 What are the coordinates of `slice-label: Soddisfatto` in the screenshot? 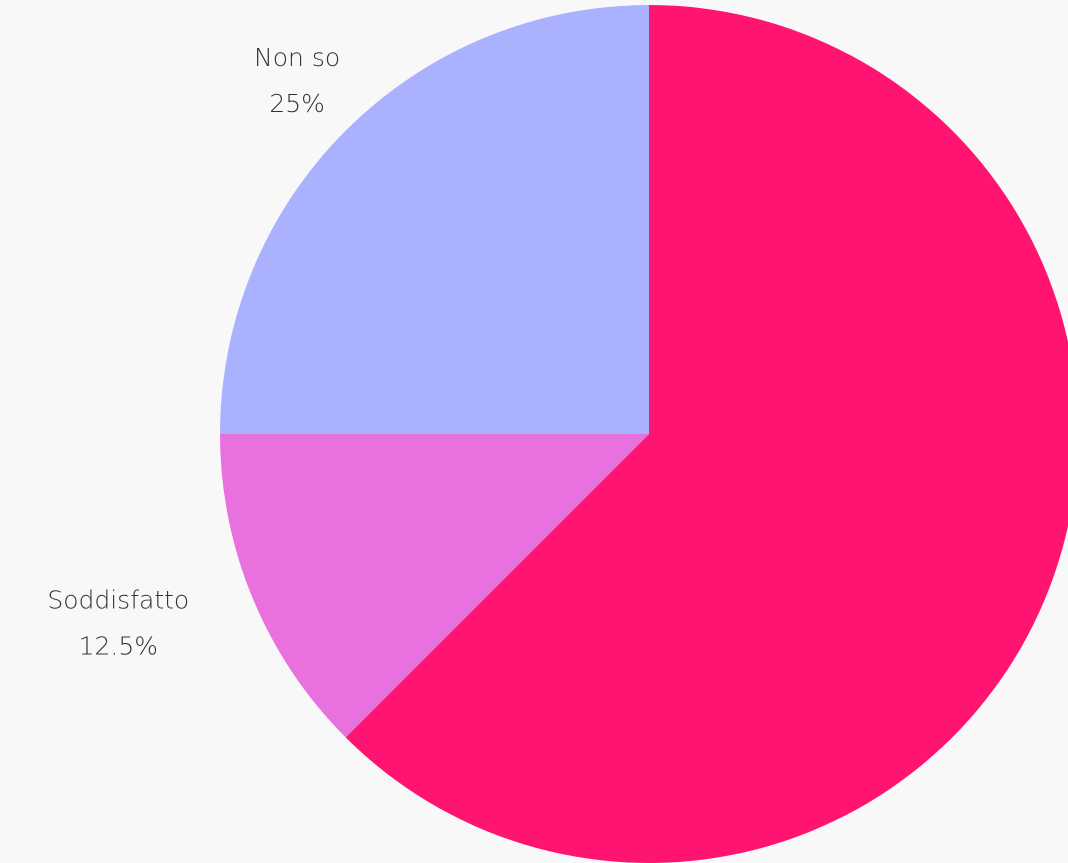 It's located at (118, 599).